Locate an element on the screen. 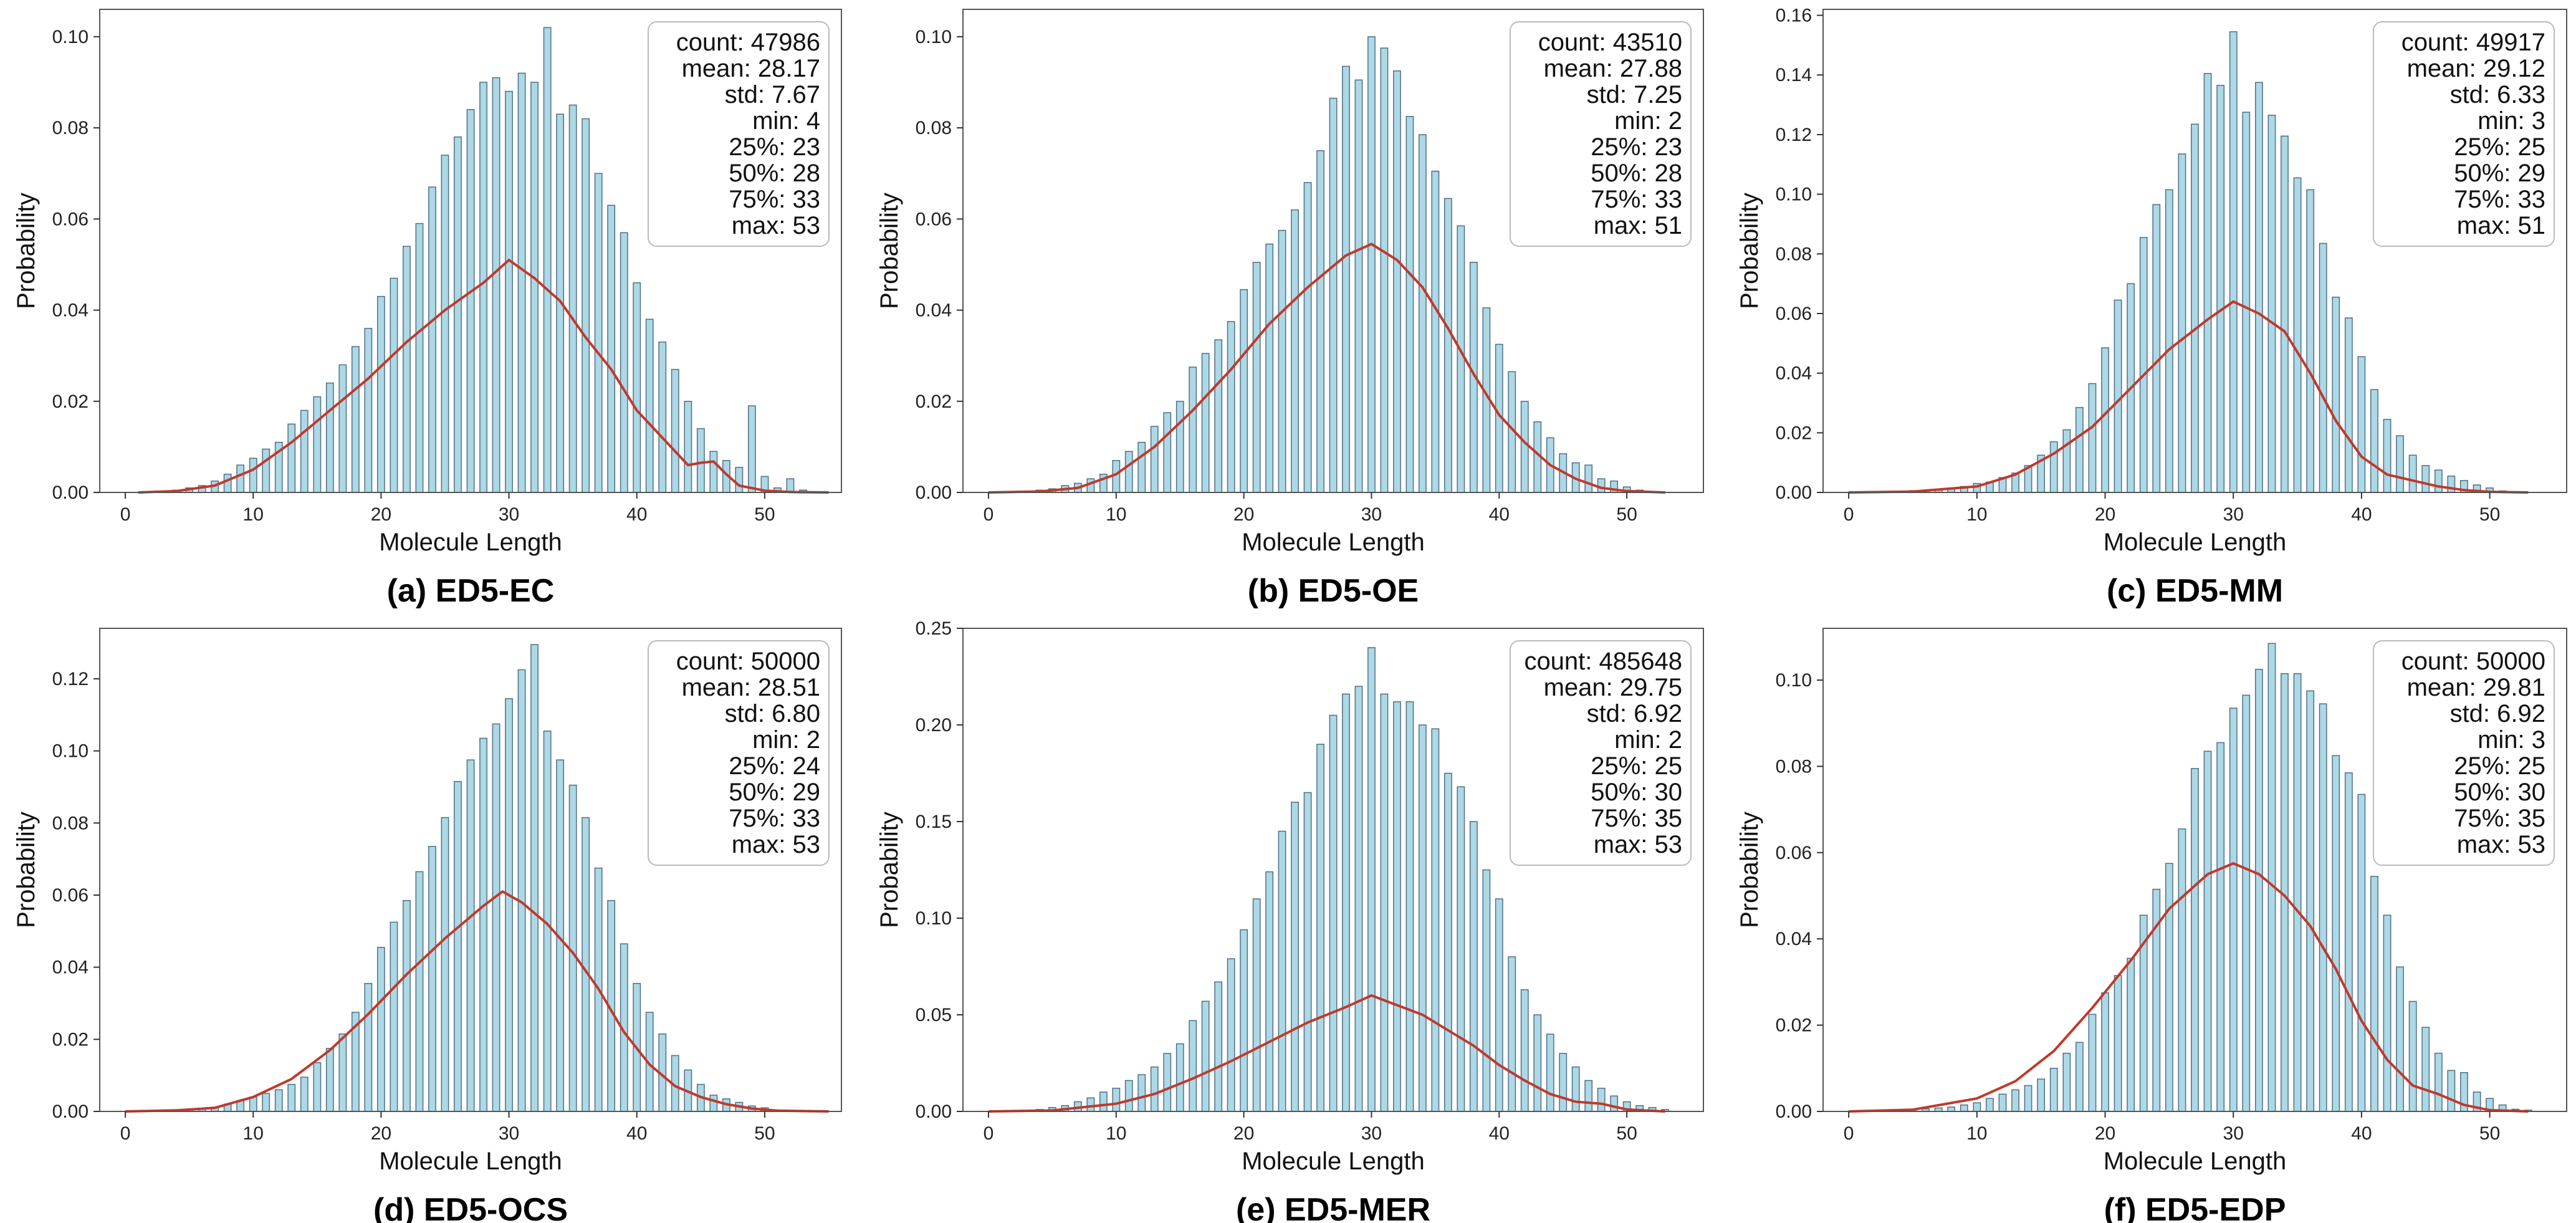 The width and height of the screenshot is (2576, 1223). x-tick-label: 20 is located at coordinates (1244, 1133).